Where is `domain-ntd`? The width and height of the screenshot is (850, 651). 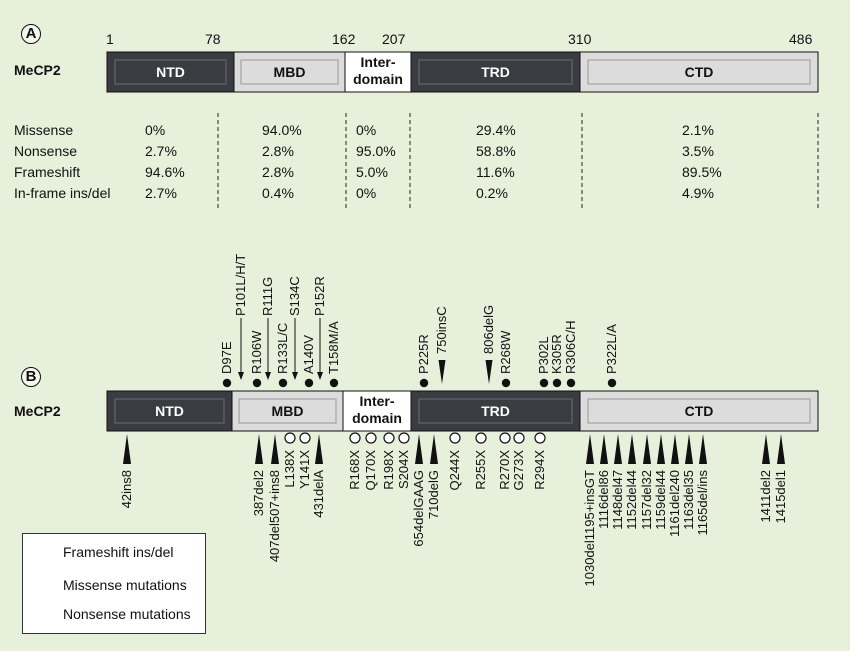 domain-ntd is located at coordinates (169, 411).